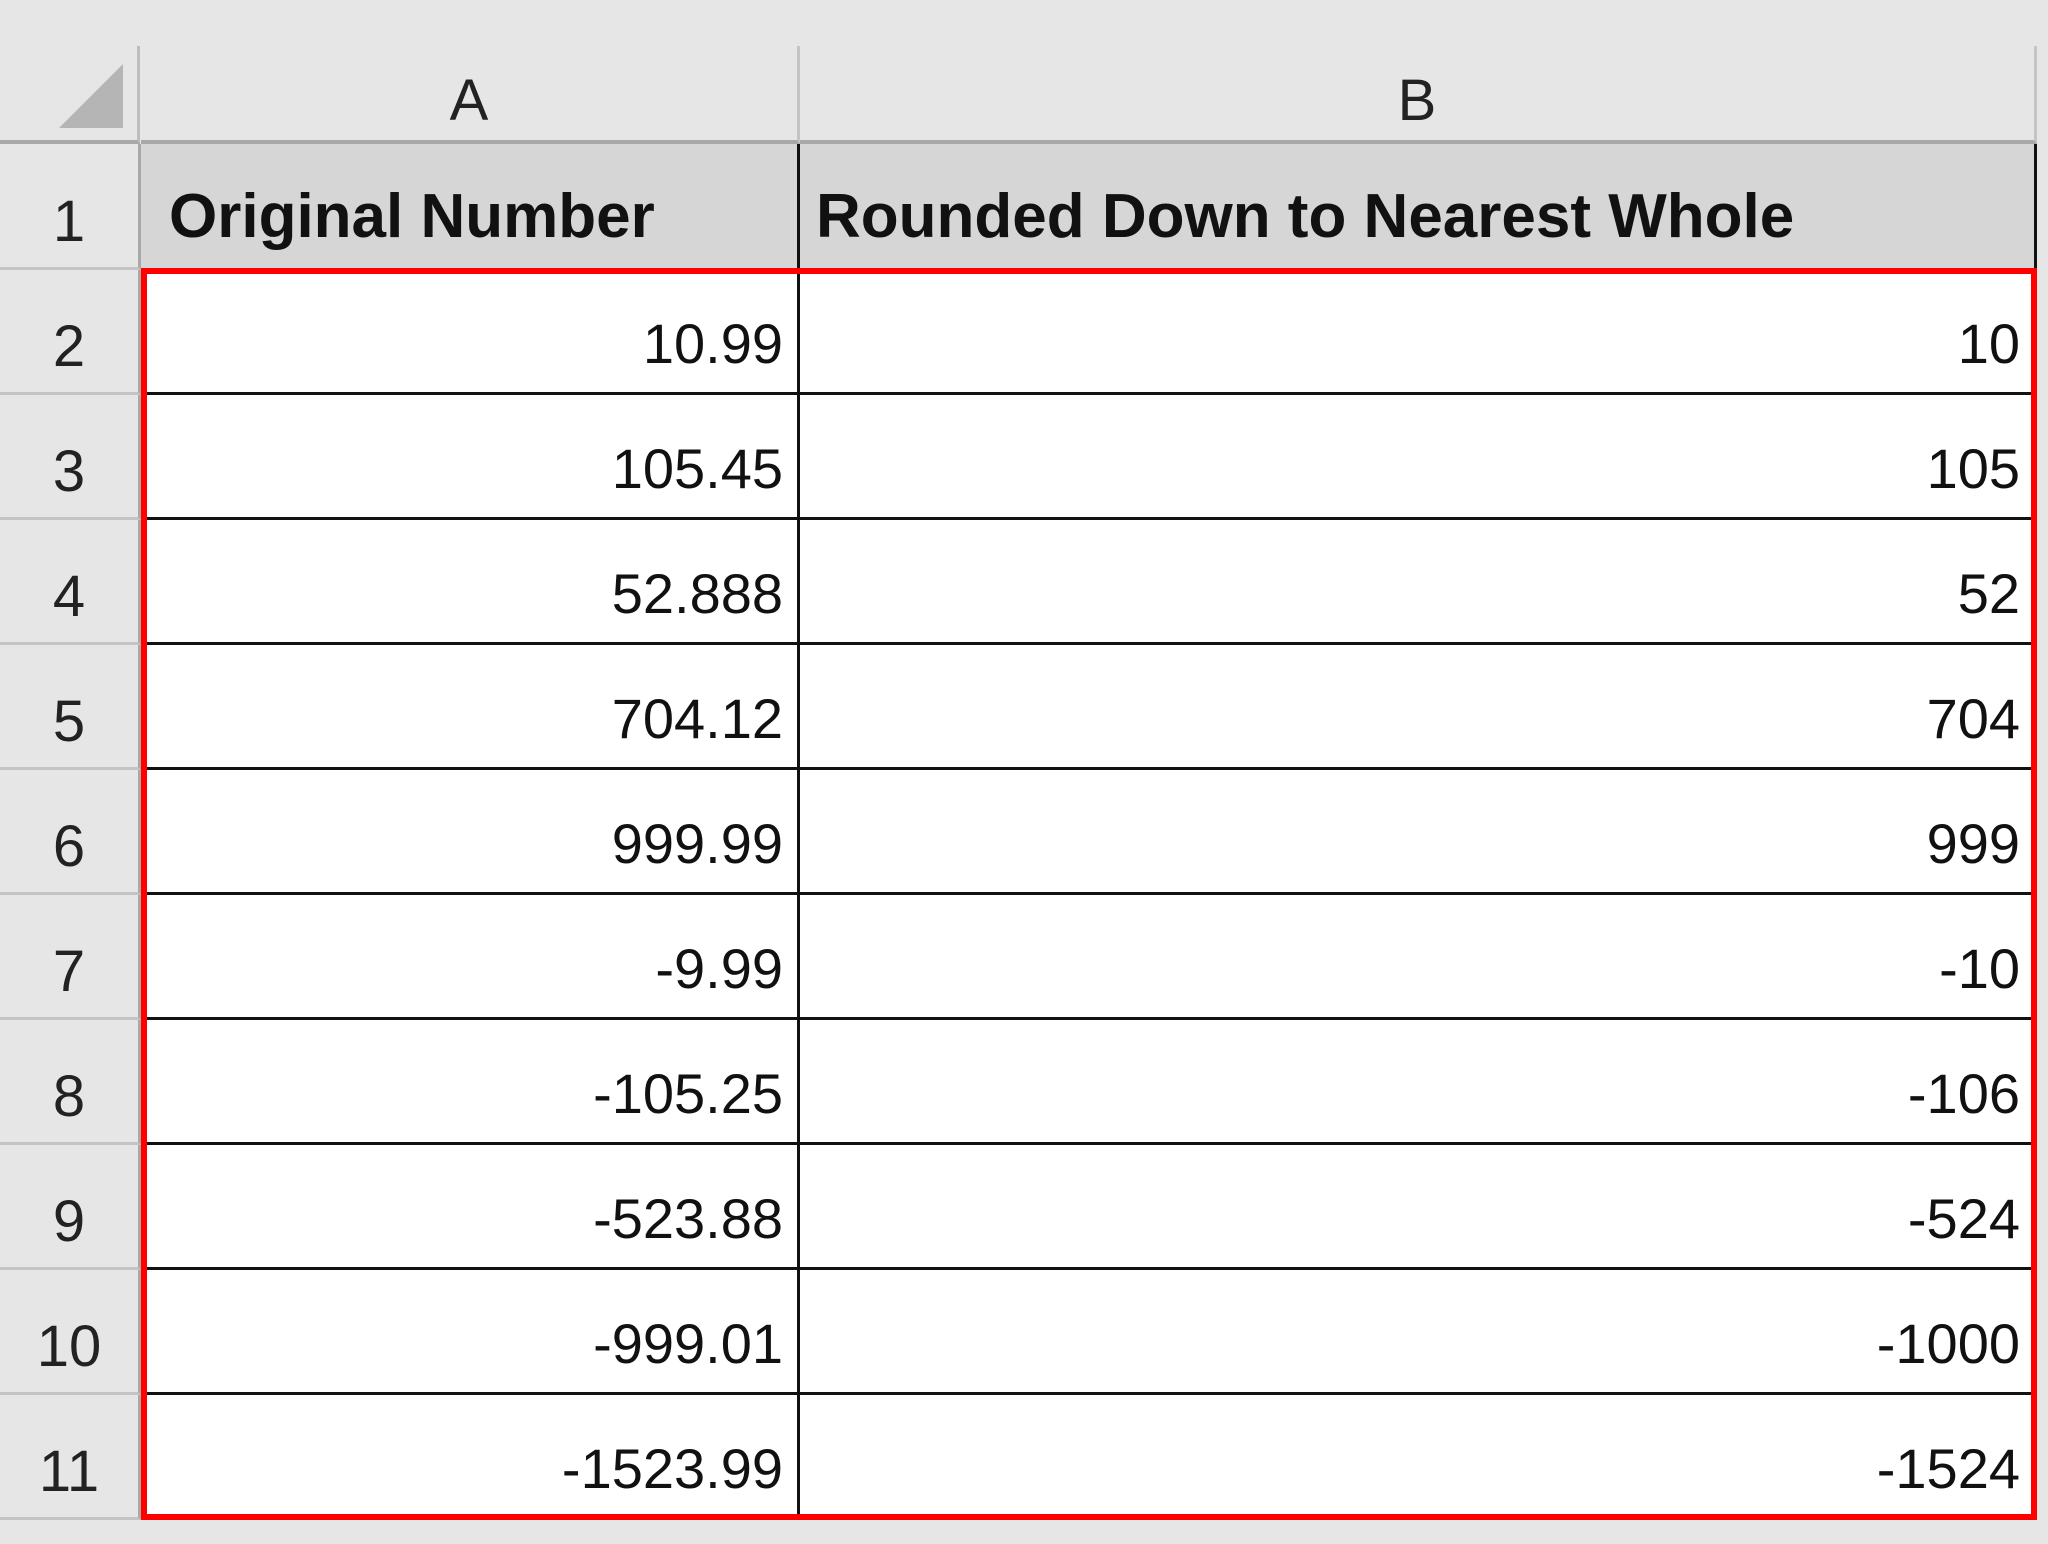  What do you see at coordinates (470, 332) in the screenshot?
I see `cell-a: 10.99` at bounding box center [470, 332].